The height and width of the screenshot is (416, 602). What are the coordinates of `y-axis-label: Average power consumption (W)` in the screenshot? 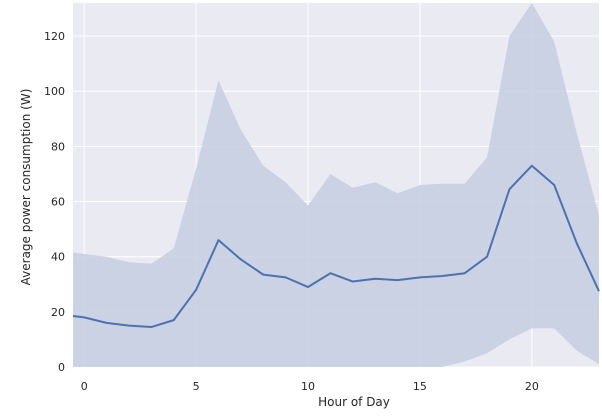 It's located at (26, 187).